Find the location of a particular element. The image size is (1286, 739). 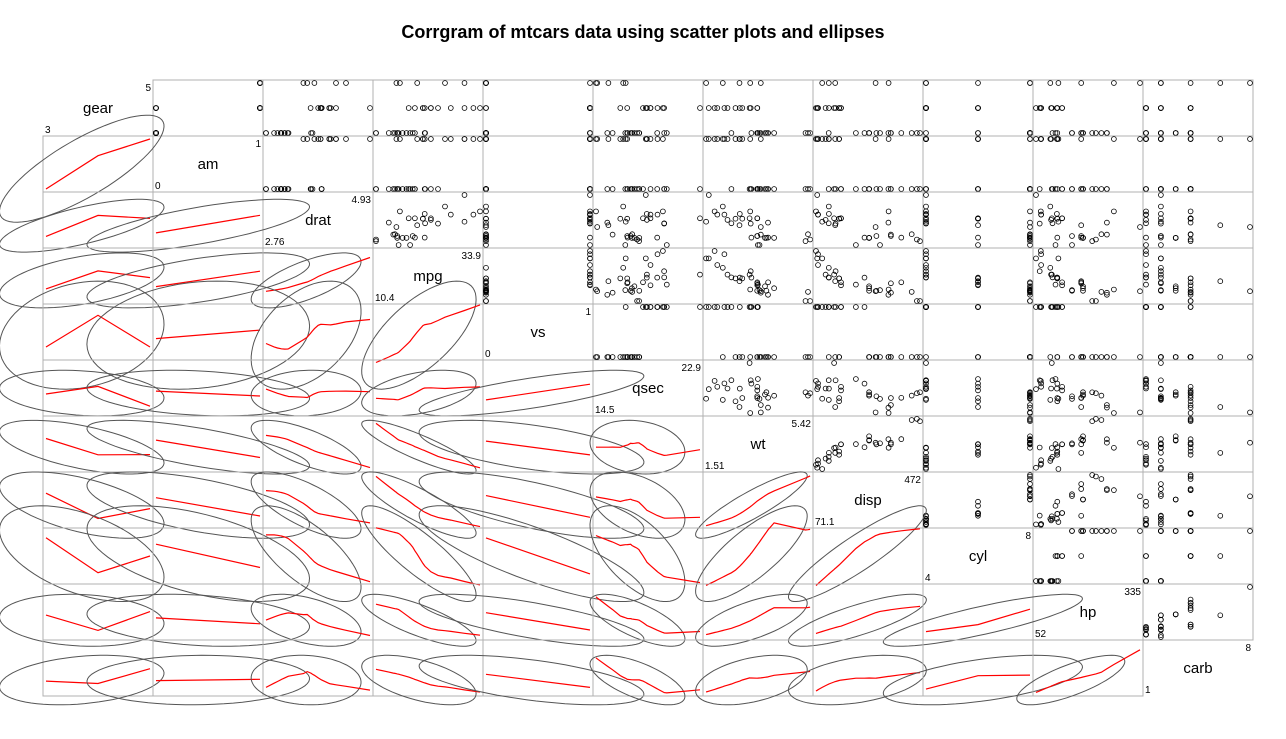

panel-gear-mpg is located at coordinates (428, 108).